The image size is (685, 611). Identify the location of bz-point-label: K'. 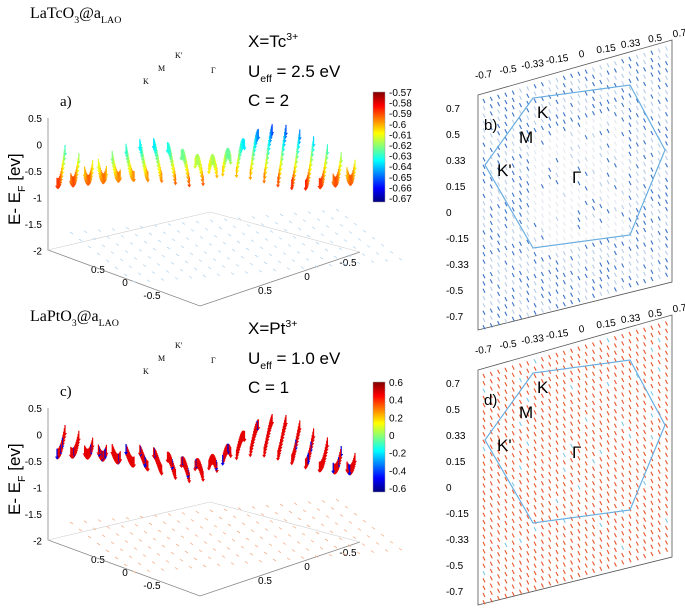
(504, 170).